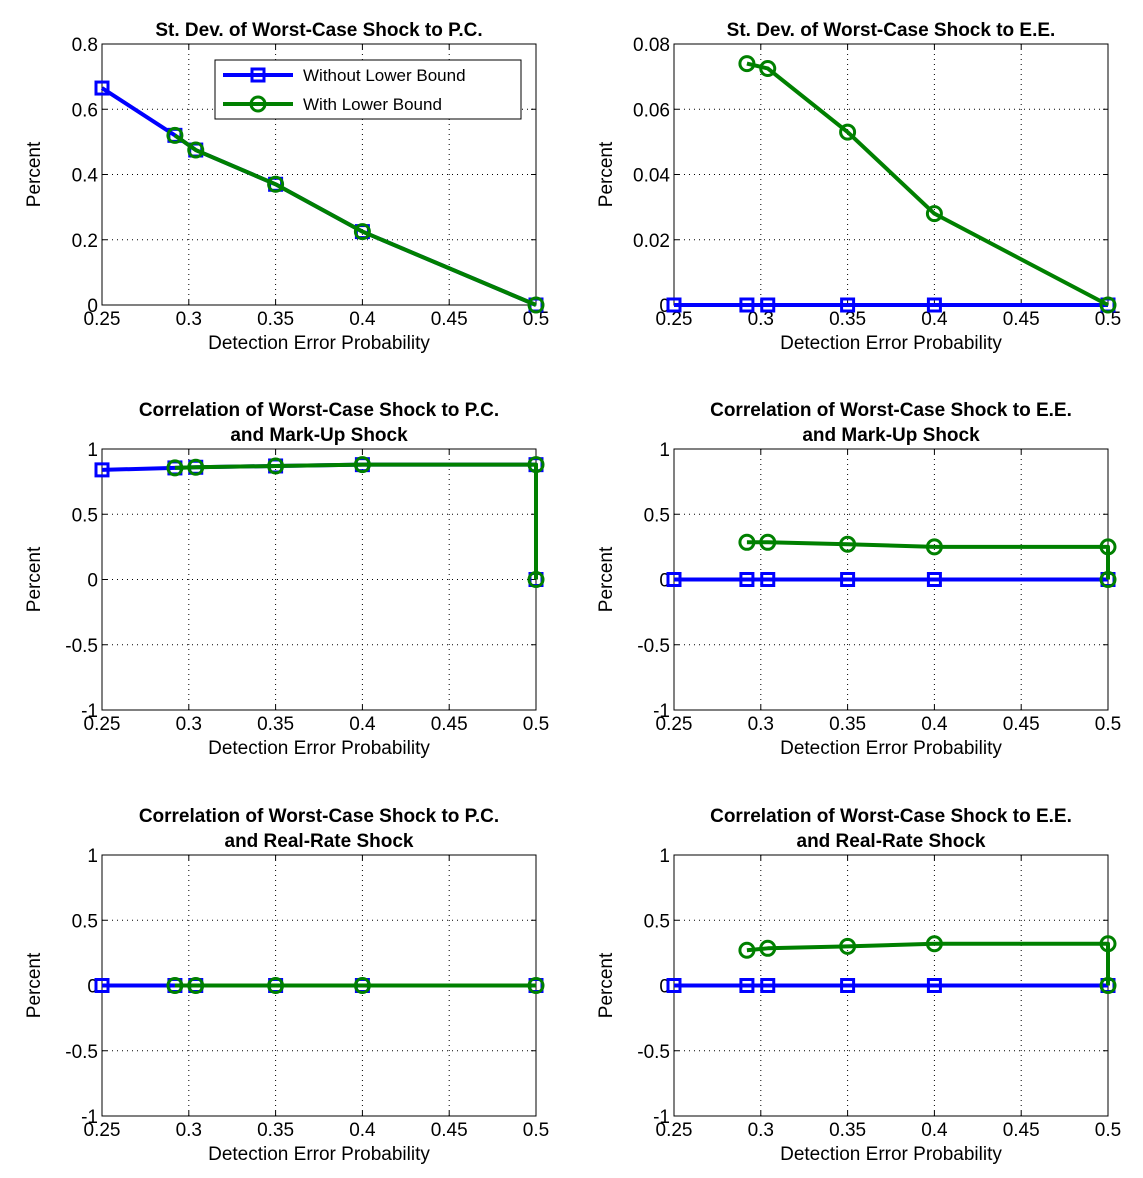 This screenshot has width=1143, height=1178. Describe the element at coordinates (651, 241) in the screenshot. I see `y-tick-label: 0.02` at that location.